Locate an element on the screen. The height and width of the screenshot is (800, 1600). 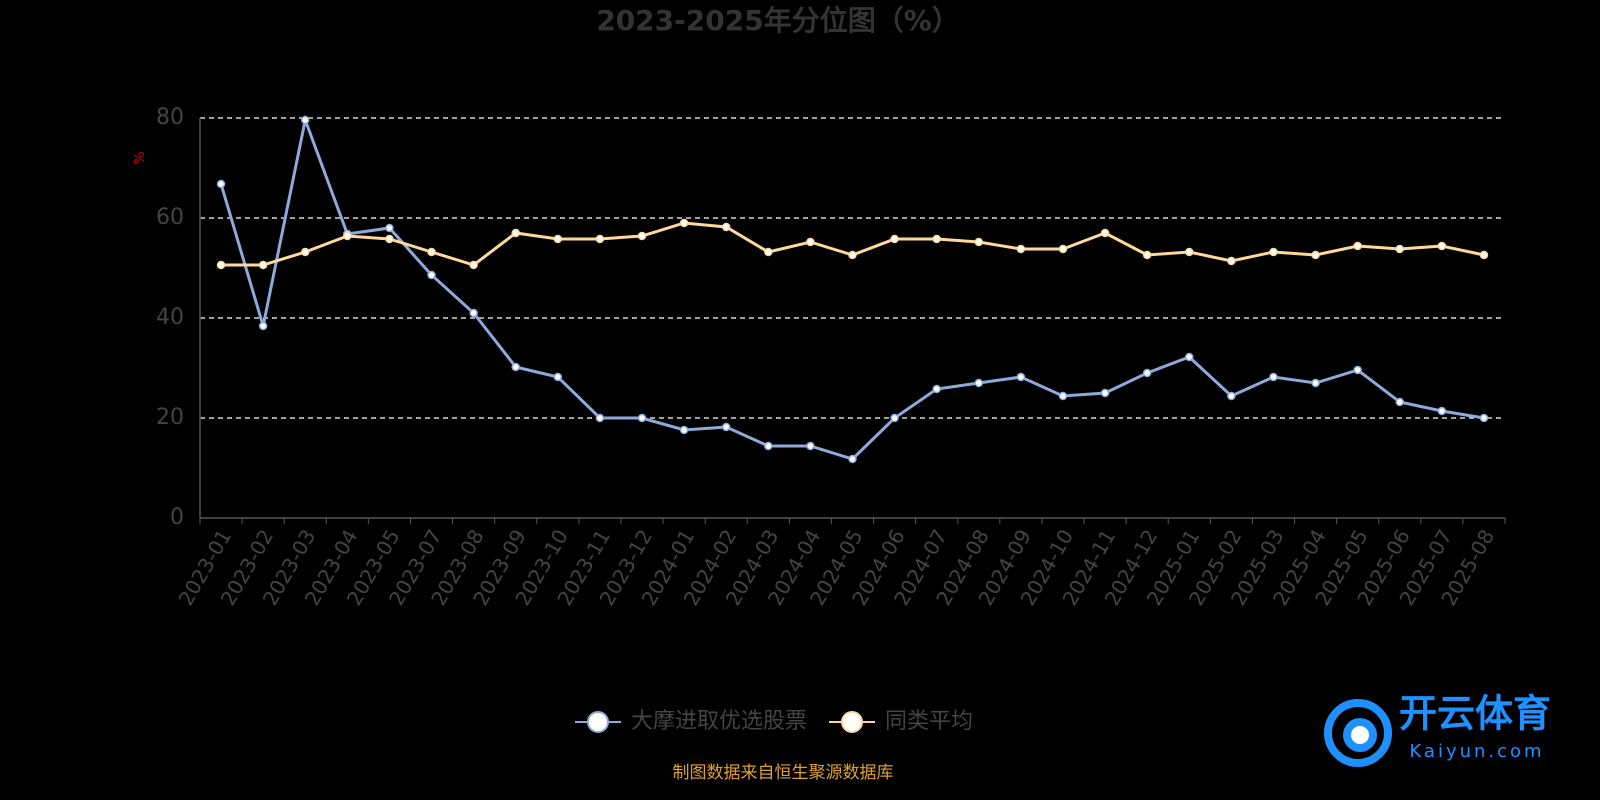
watermark-logo is located at coordinates (1358, 733).